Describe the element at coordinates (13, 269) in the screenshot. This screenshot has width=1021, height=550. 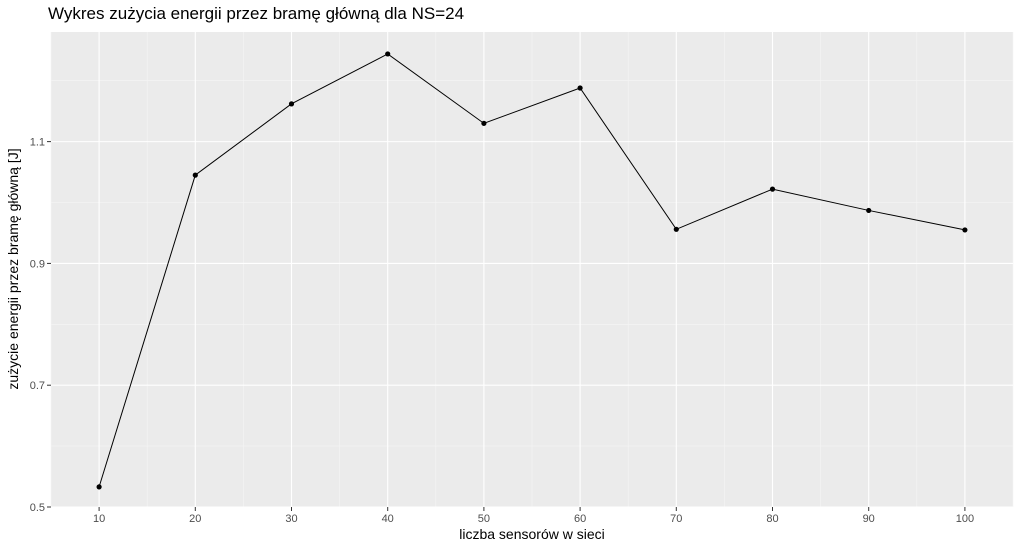
I see `y-axis-label: zużycie energii przez bramę główną [J]` at that location.